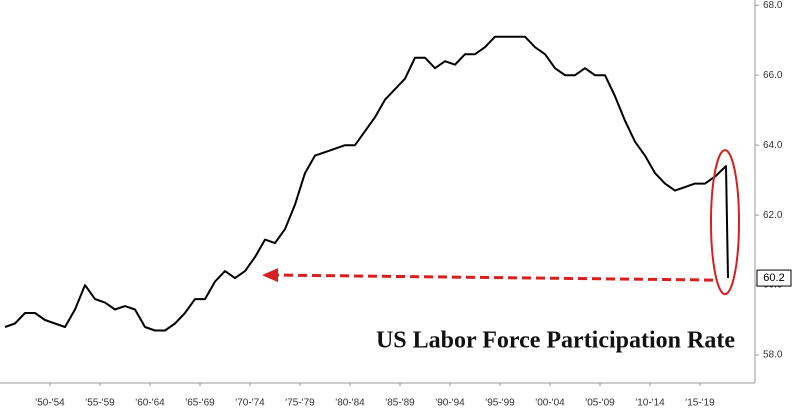 The height and width of the screenshot is (418, 800). I want to click on last-value-label: 60.2, so click(773, 278).